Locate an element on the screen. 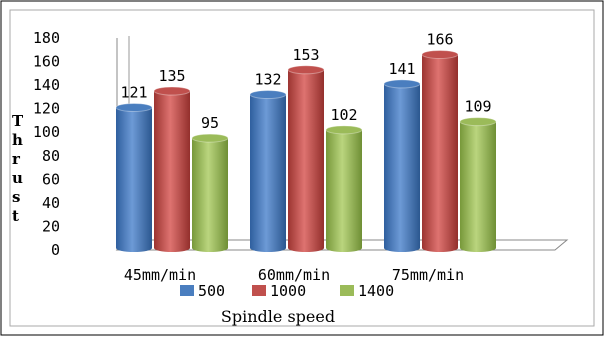 The image size is (604, 341). x-category-label: 75mm/min is located at coordinates (428, 275).